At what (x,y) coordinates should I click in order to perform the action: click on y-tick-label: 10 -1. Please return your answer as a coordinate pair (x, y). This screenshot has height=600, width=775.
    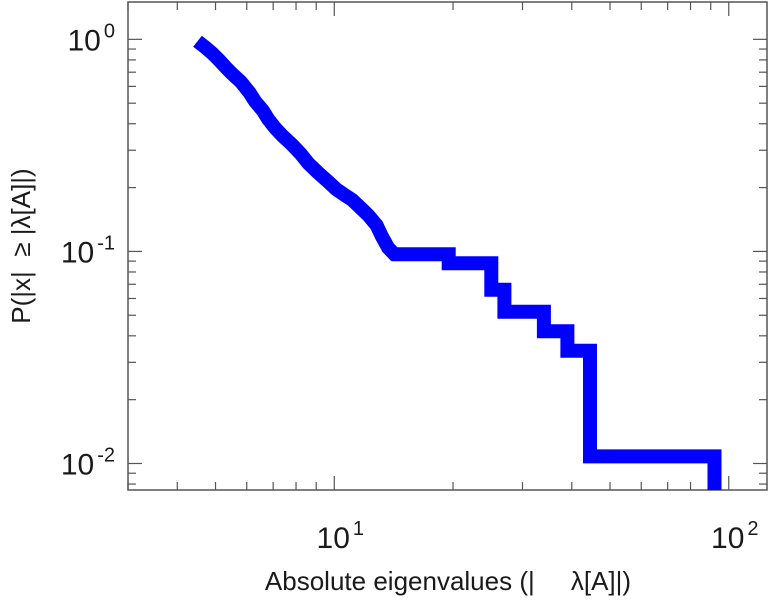
    Looking at the image, I should click on (88, 250).